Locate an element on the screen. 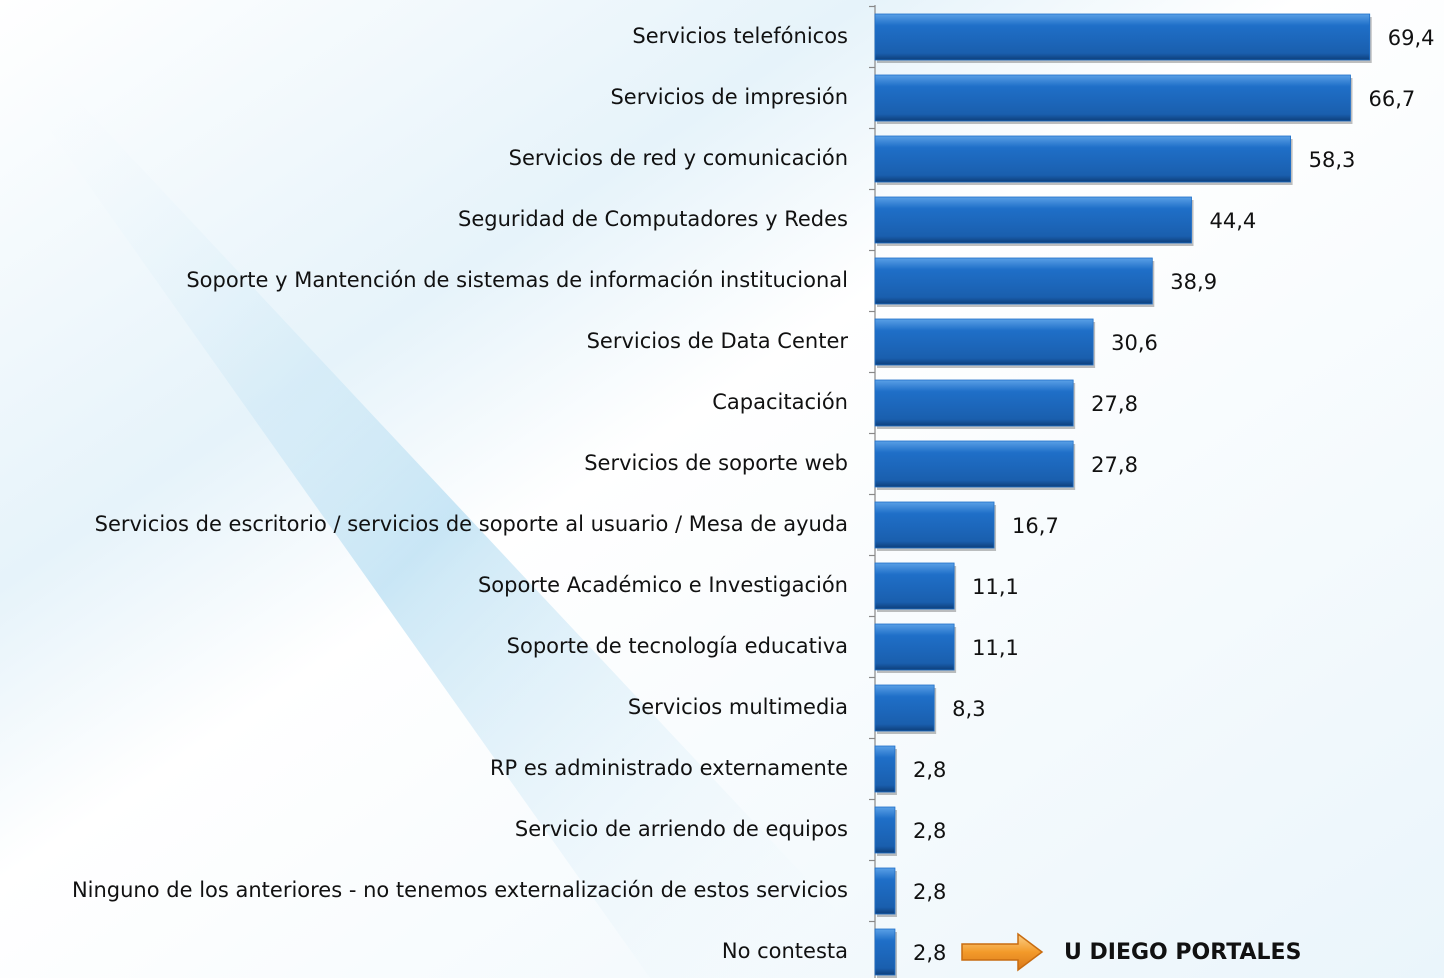 Image resolution: width=1444 pixels, height=978 pixels. arrow is located at coordinates (1002, 952).